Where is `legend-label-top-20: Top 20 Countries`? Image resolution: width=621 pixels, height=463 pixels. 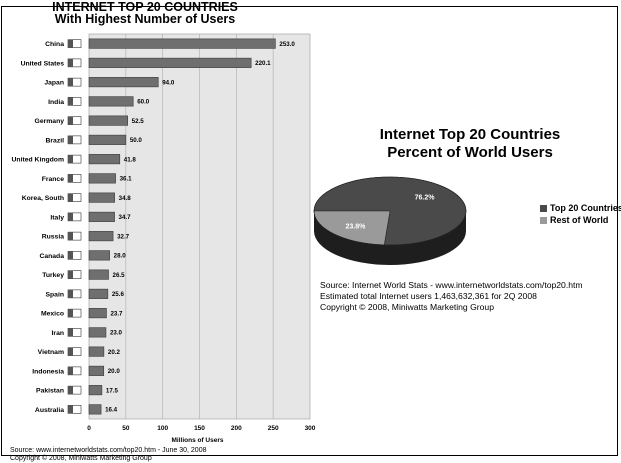
legend-label-top-20: Top 20 Countries is located at coordinates (585, 208).